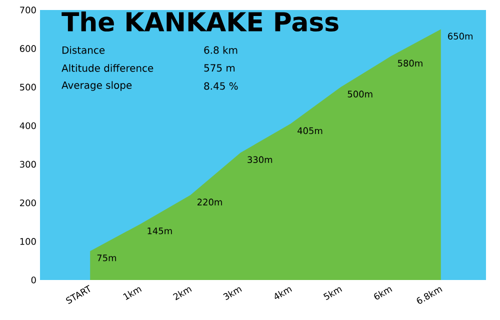 The width and height of the screenshot is (500, 320). Describe the element at coordinates (221, 50) in the screenshot. I see `annotation: 6.8 km` at that location.